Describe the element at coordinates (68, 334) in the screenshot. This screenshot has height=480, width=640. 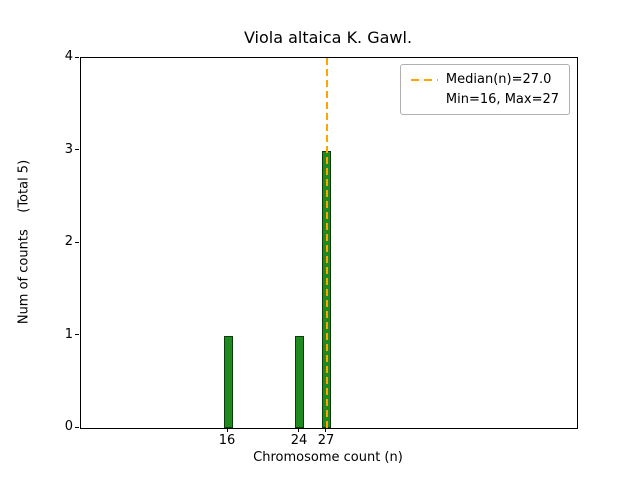
I see `y-tick-label: 1` at that location.